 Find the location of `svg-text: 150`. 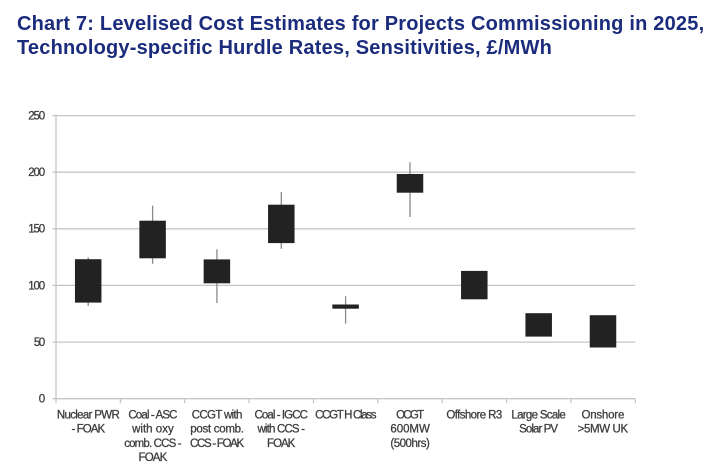

svg-text: 150 is located at coordinates (36, 230).